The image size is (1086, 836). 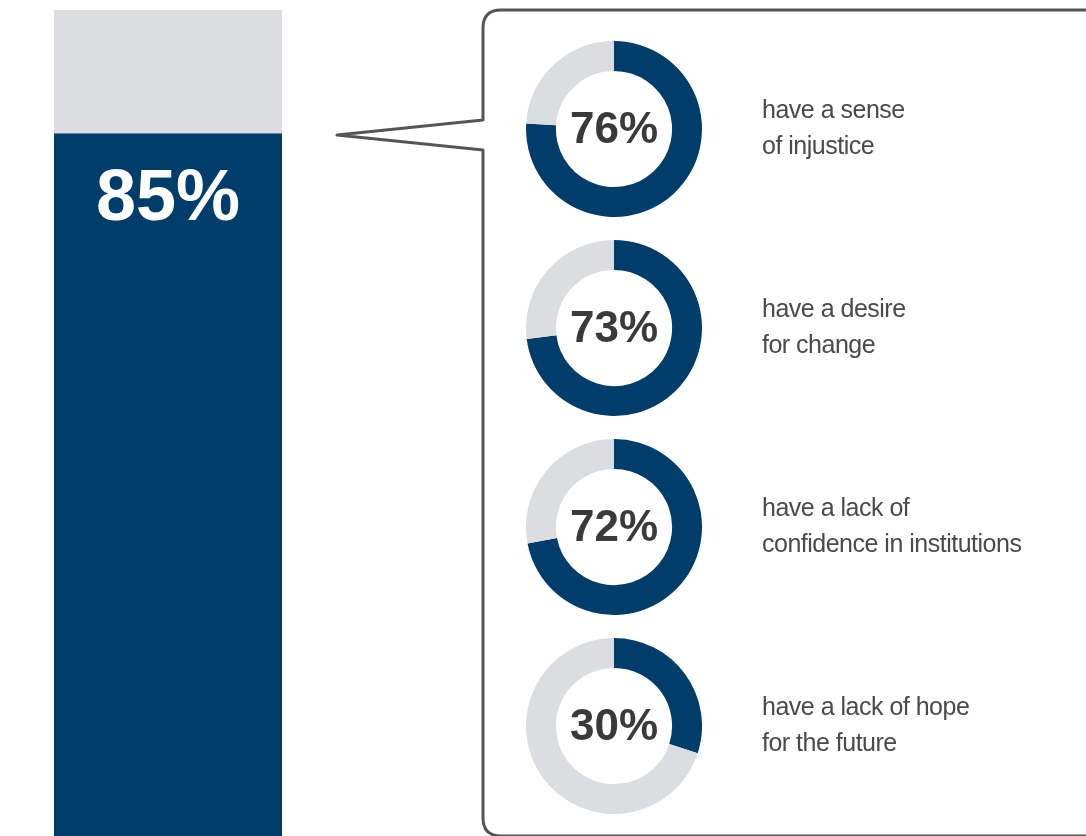 I want to click on text: have a lack of confidence in institutions, so click(x=892, y=525).